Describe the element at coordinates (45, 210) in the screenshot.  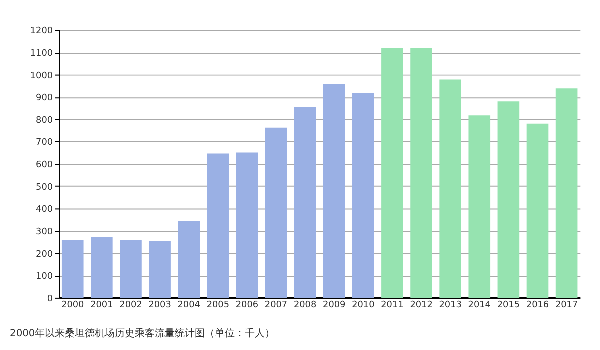
I see `y-tick-label: 400` at that location.